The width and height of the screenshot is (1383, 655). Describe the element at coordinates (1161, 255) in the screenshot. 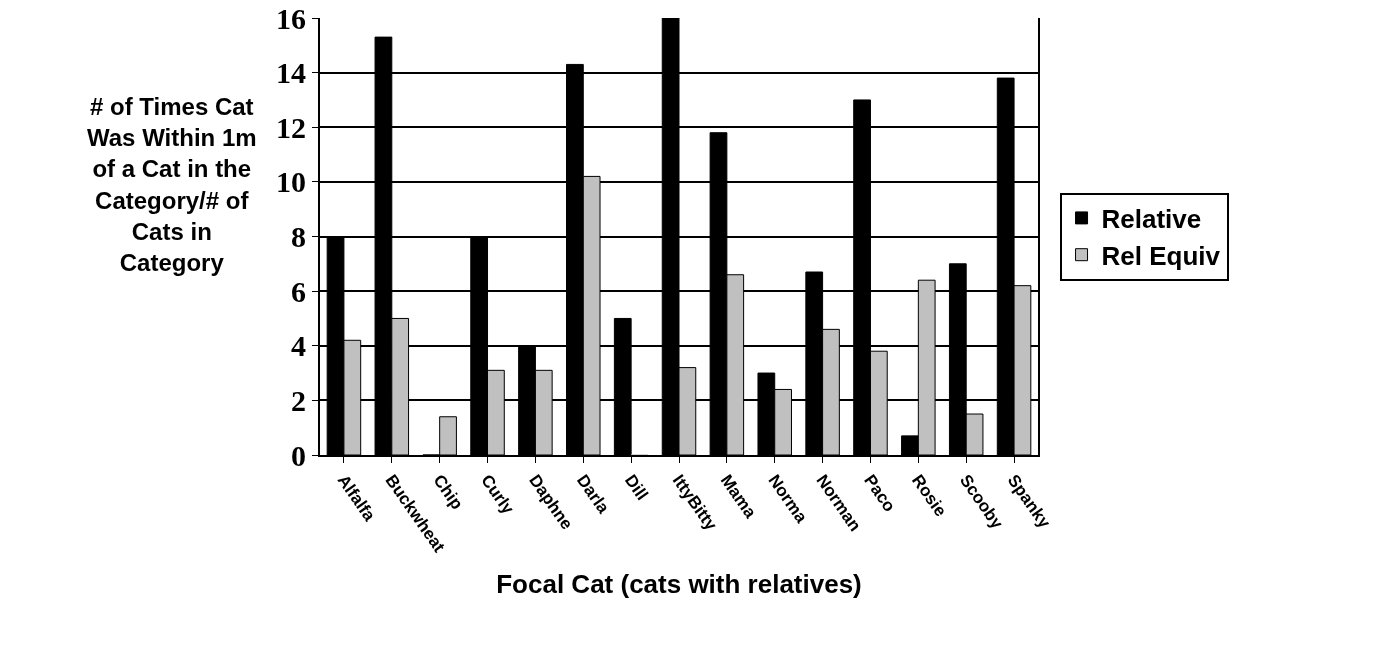

I see `legend-label: Rel Equiv` at that location.